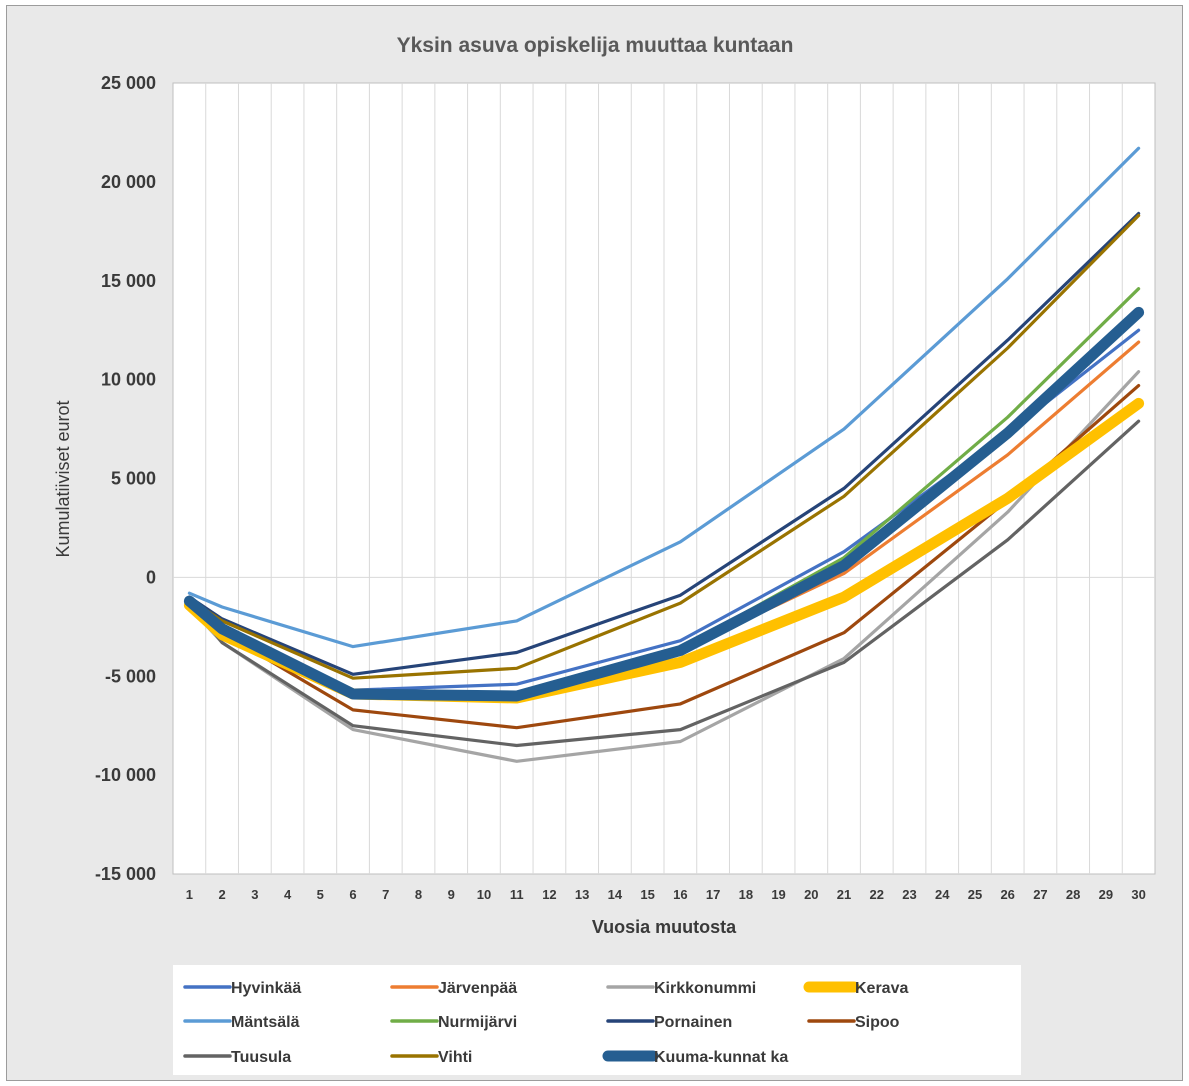  What do you see at coordinates (647, 894) in the screenshot?
I see `x-tick-label: 15` at bounding box center [647, 894].